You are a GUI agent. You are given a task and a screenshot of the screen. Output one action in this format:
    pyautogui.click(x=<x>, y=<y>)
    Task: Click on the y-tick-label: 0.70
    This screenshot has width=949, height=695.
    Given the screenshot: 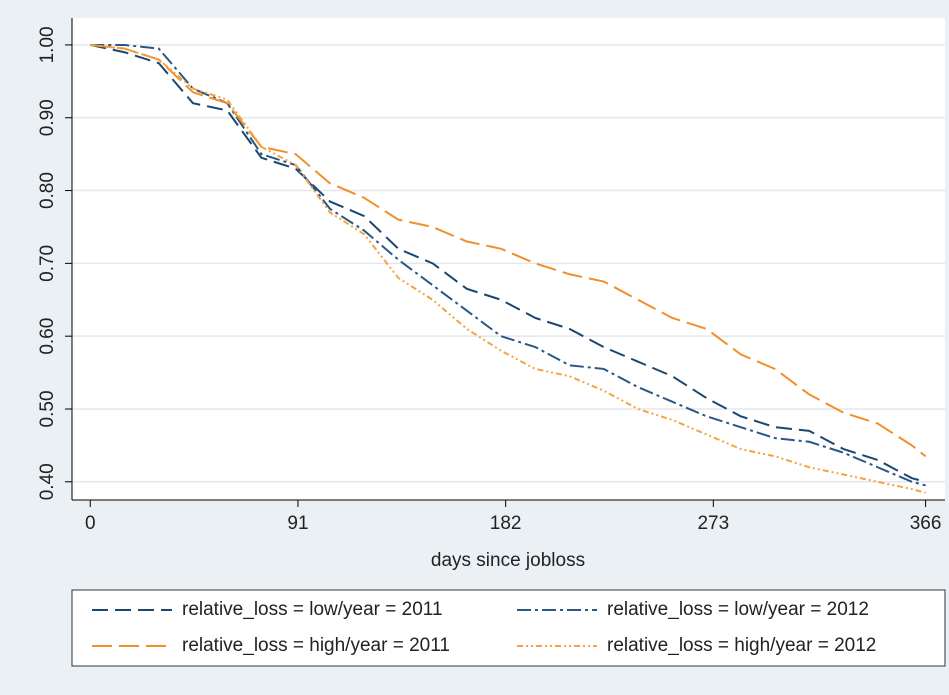 What is the action you would take?
    pyautogui.click(x=47, y=263)
    